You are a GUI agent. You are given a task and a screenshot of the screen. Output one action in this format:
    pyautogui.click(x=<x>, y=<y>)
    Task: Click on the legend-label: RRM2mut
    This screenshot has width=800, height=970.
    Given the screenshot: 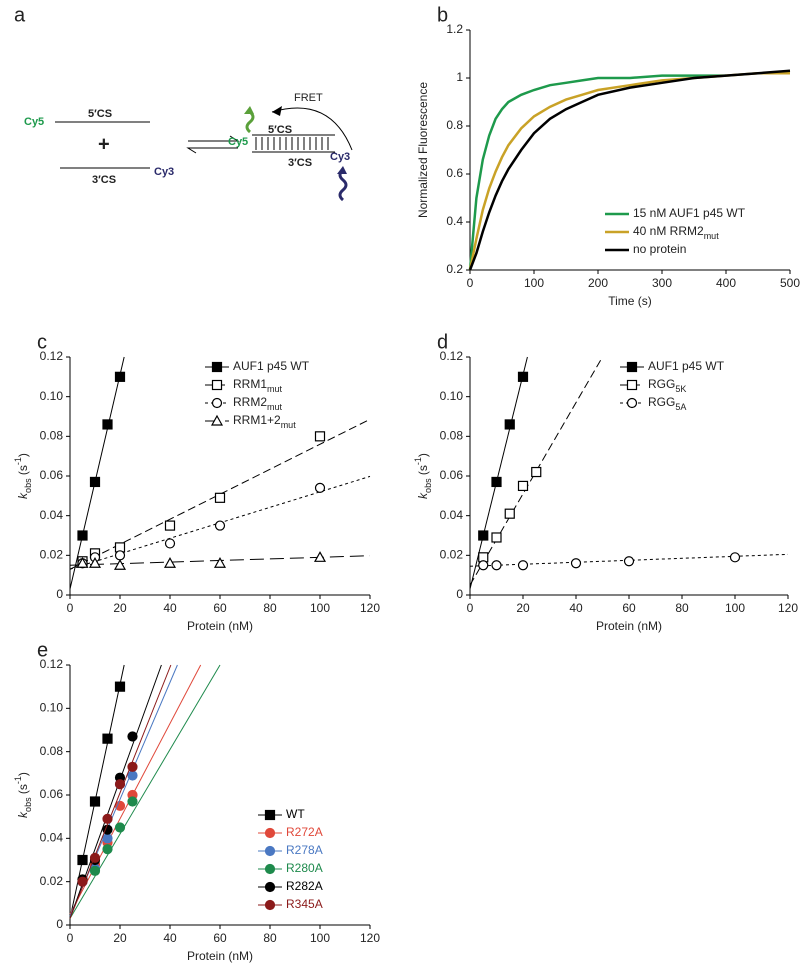 What is the action you would take?
    pyautogui.click(x=258, y=403)
    